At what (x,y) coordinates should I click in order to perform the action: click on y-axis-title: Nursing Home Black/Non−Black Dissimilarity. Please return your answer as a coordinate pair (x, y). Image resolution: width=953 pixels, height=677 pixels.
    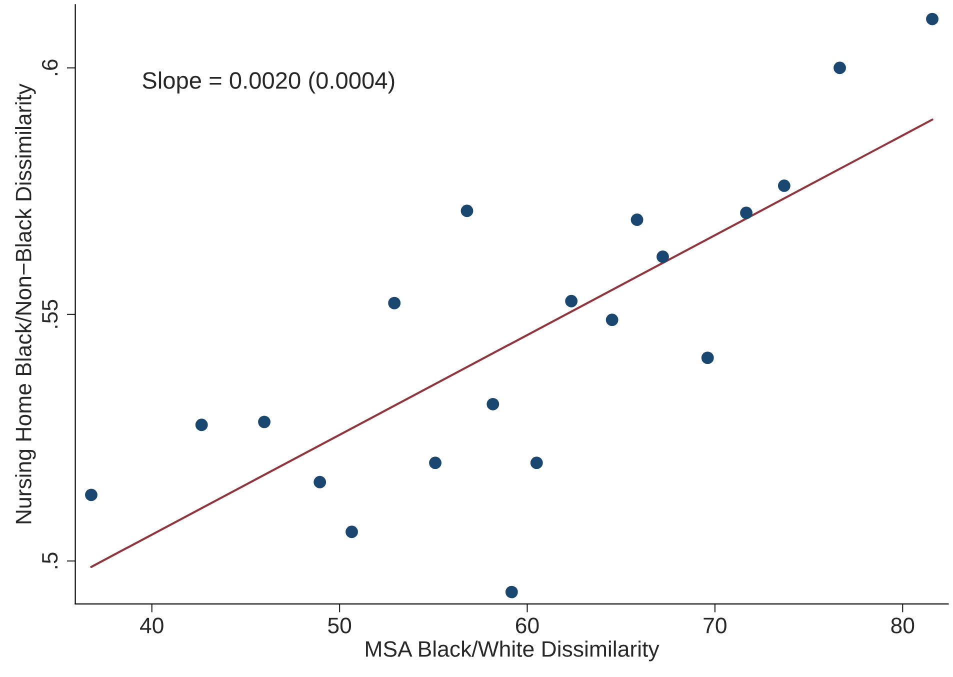
    Looking at the image, I should click on (25, 304).